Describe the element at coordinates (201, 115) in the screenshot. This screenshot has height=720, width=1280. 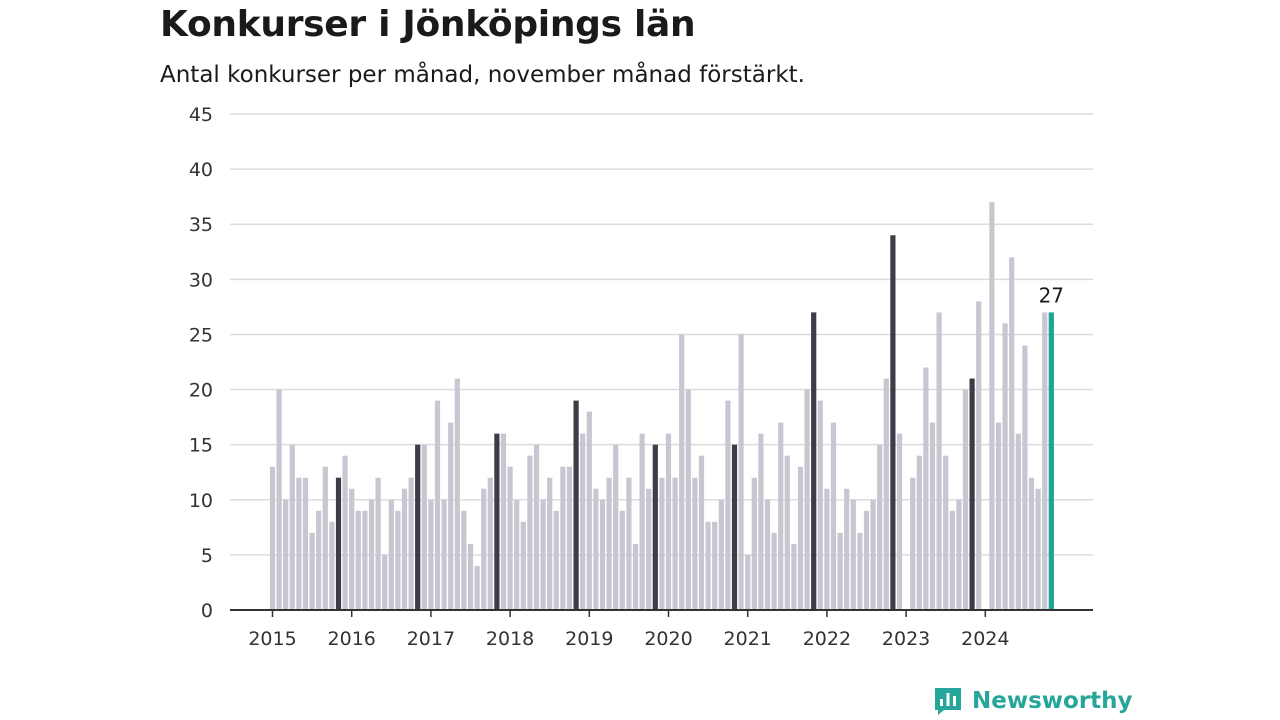
I see `y-tick-label: 45` at that location.